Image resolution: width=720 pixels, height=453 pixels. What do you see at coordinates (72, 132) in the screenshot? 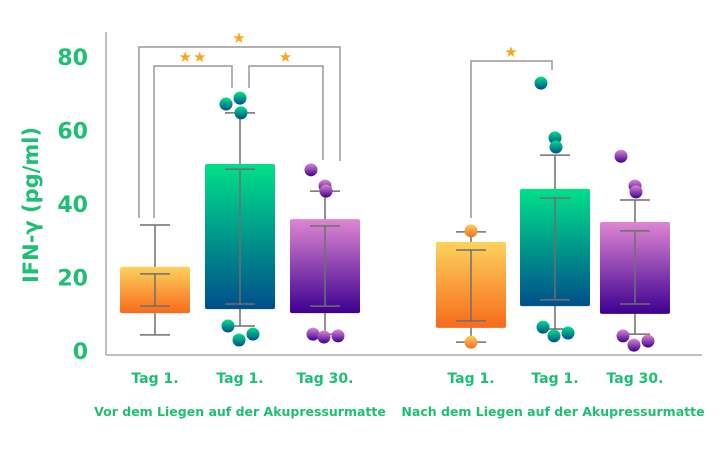
I see `y-tick-label: 60` at bounding box center [72, 132].